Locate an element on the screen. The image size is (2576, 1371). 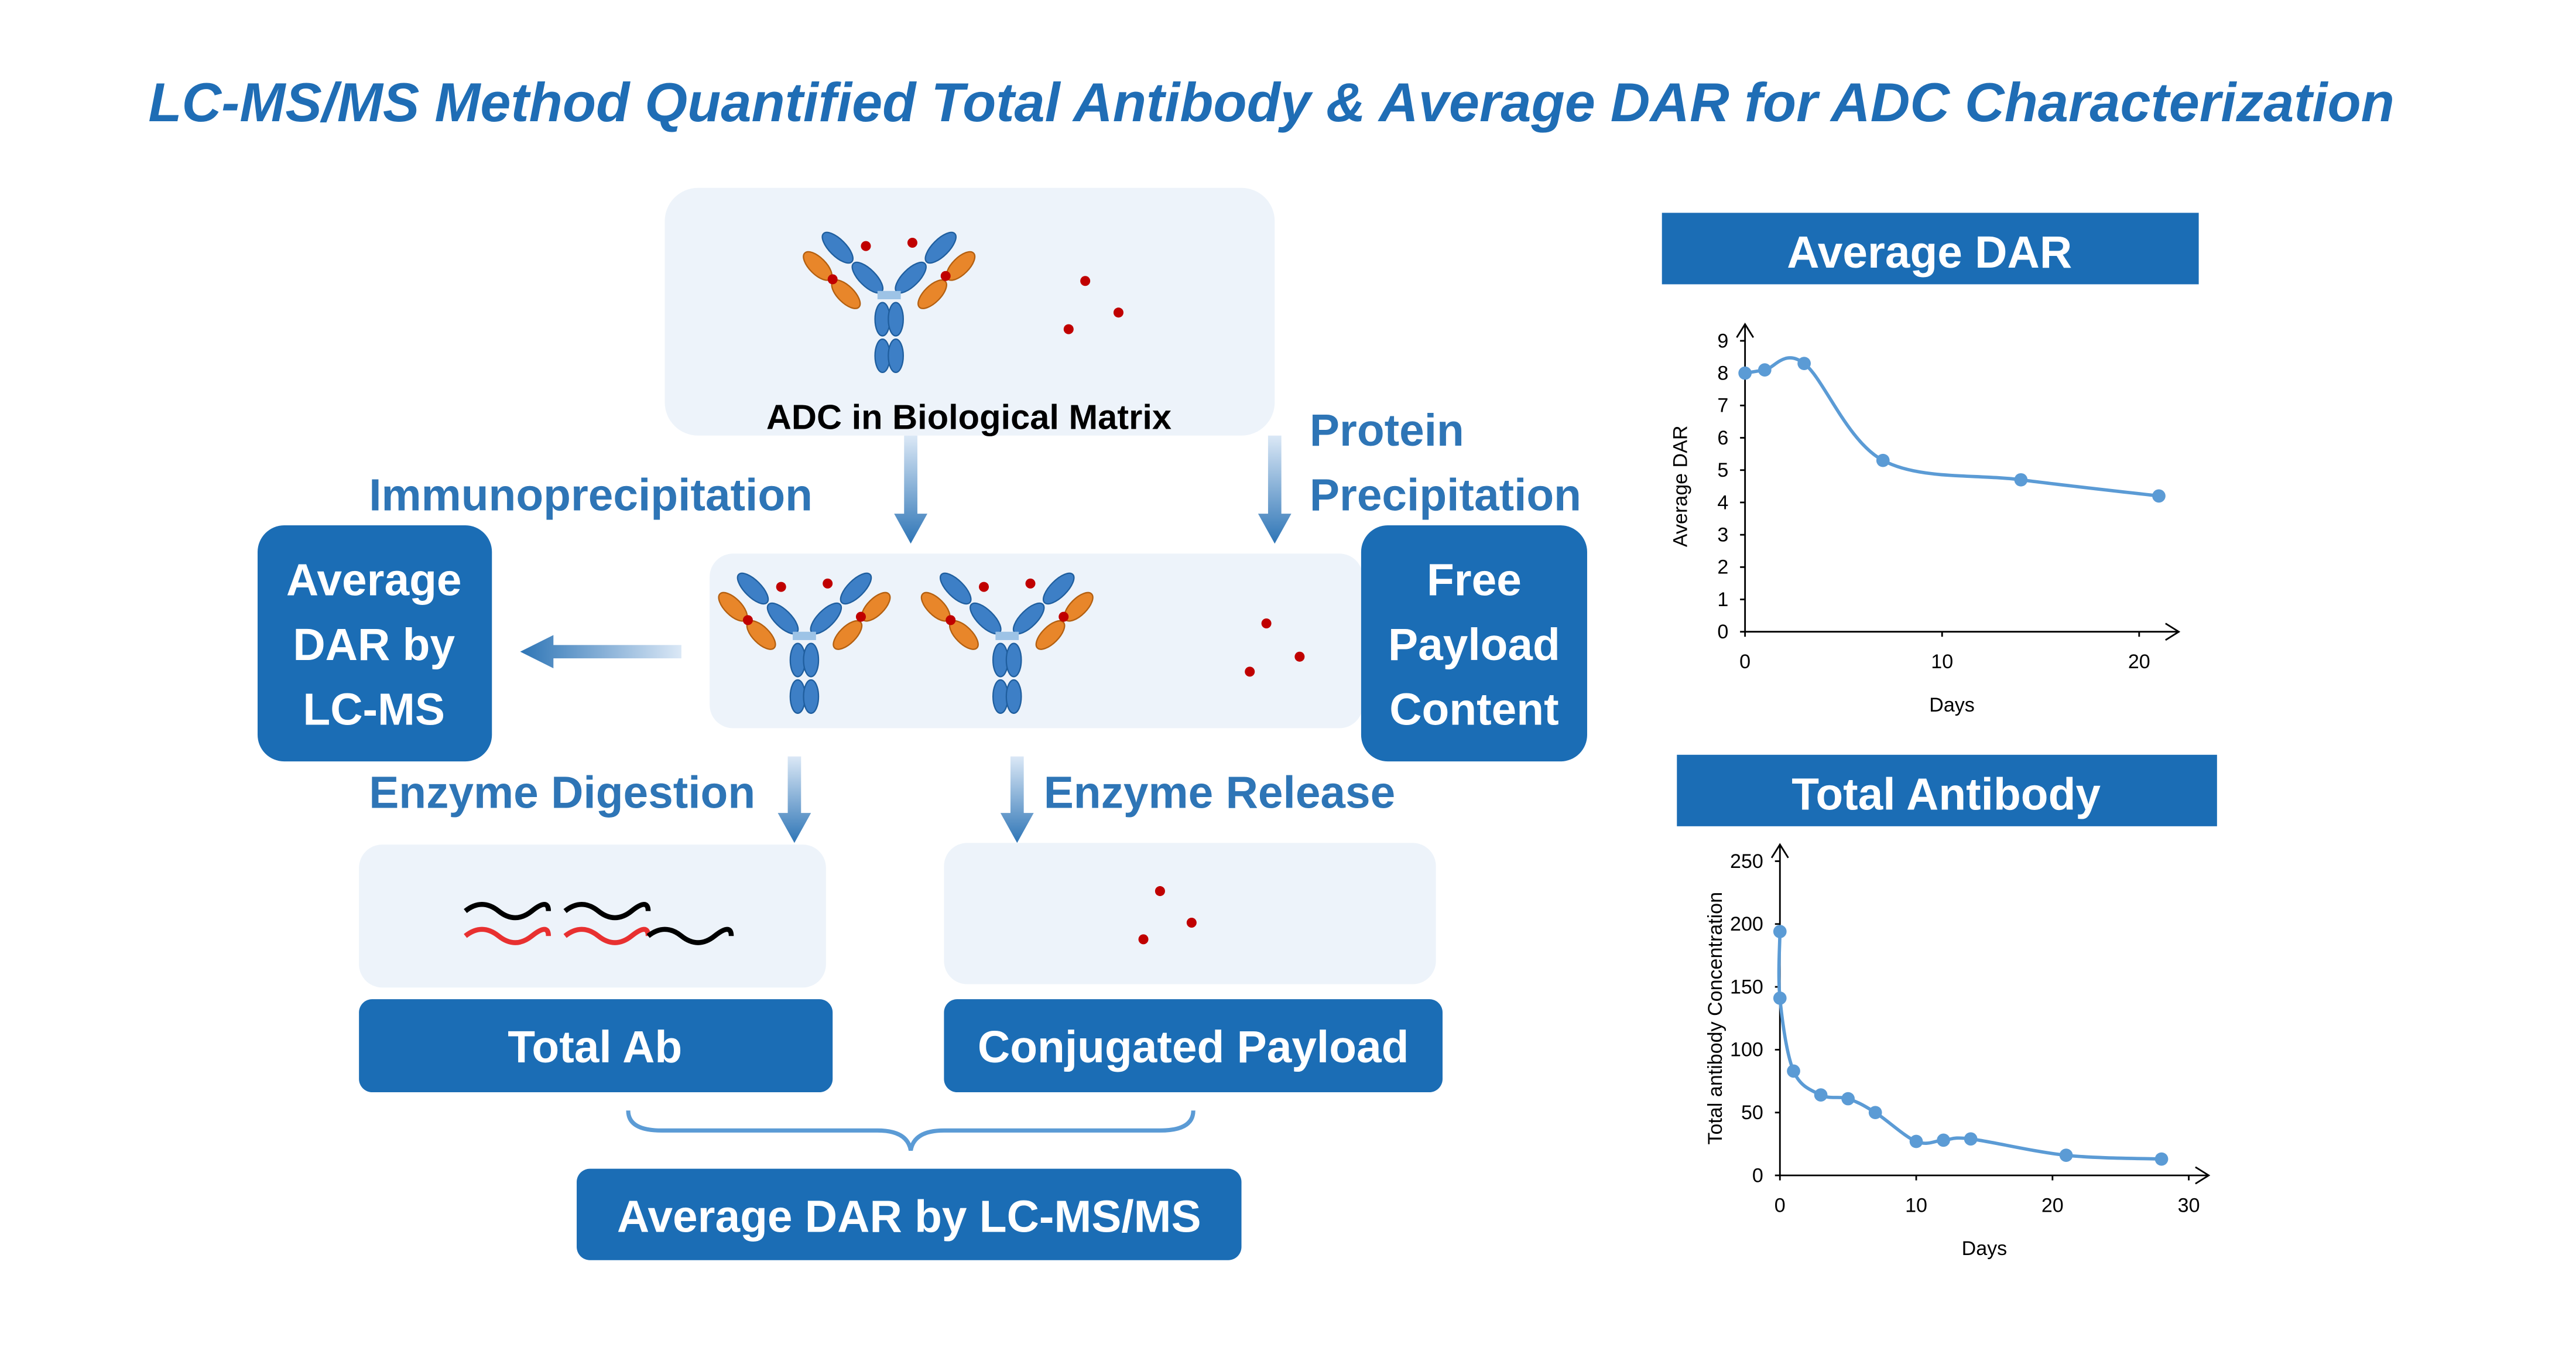
y-tick-label: 200 is located at coordinates (1746, 924).